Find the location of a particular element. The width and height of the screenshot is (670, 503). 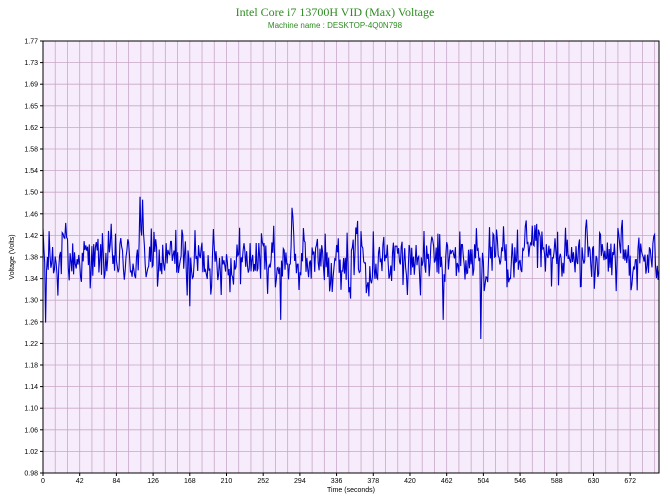

y-tick-label: 1.22 is located at coordinates (31, 344).